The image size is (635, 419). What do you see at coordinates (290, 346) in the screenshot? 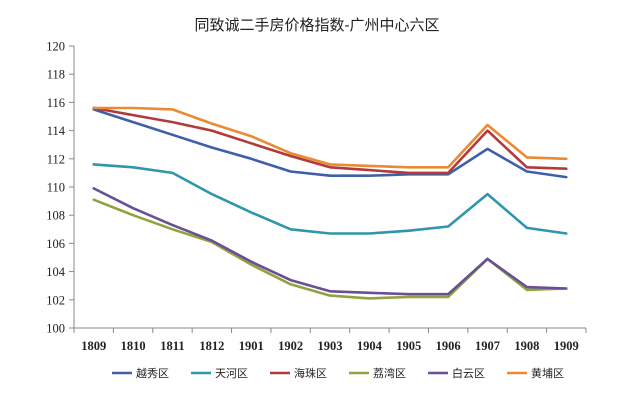
I see `x-tick-label: 1902` at bounding box center [290, 346].